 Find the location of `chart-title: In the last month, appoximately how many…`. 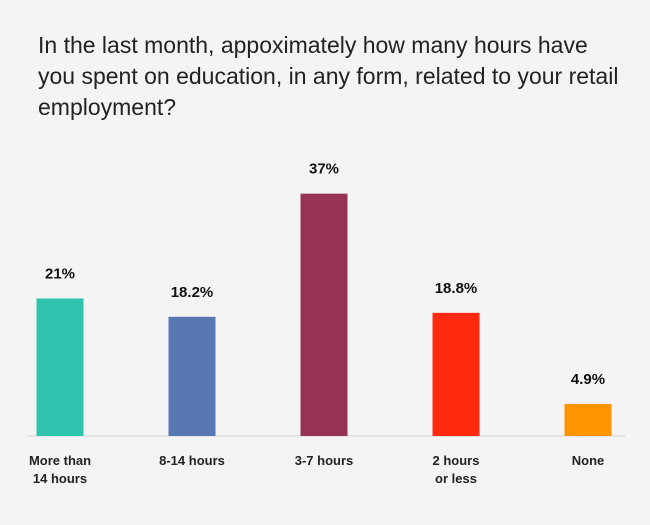

chart-title: In the last month, appoximately how many… is located at coordinates (328, 76).